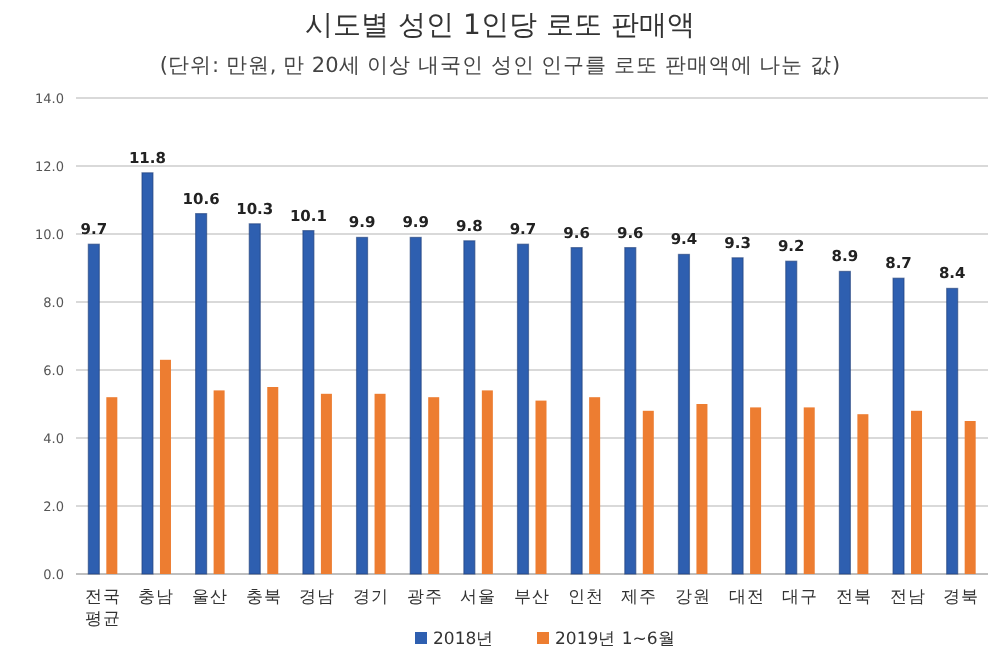 Image resolution: width=1000 pixels, height=668 pixels. Describe the element at coordinates (800, 598) in the screenshot. I see `x-tick-label: 대구` at that location.